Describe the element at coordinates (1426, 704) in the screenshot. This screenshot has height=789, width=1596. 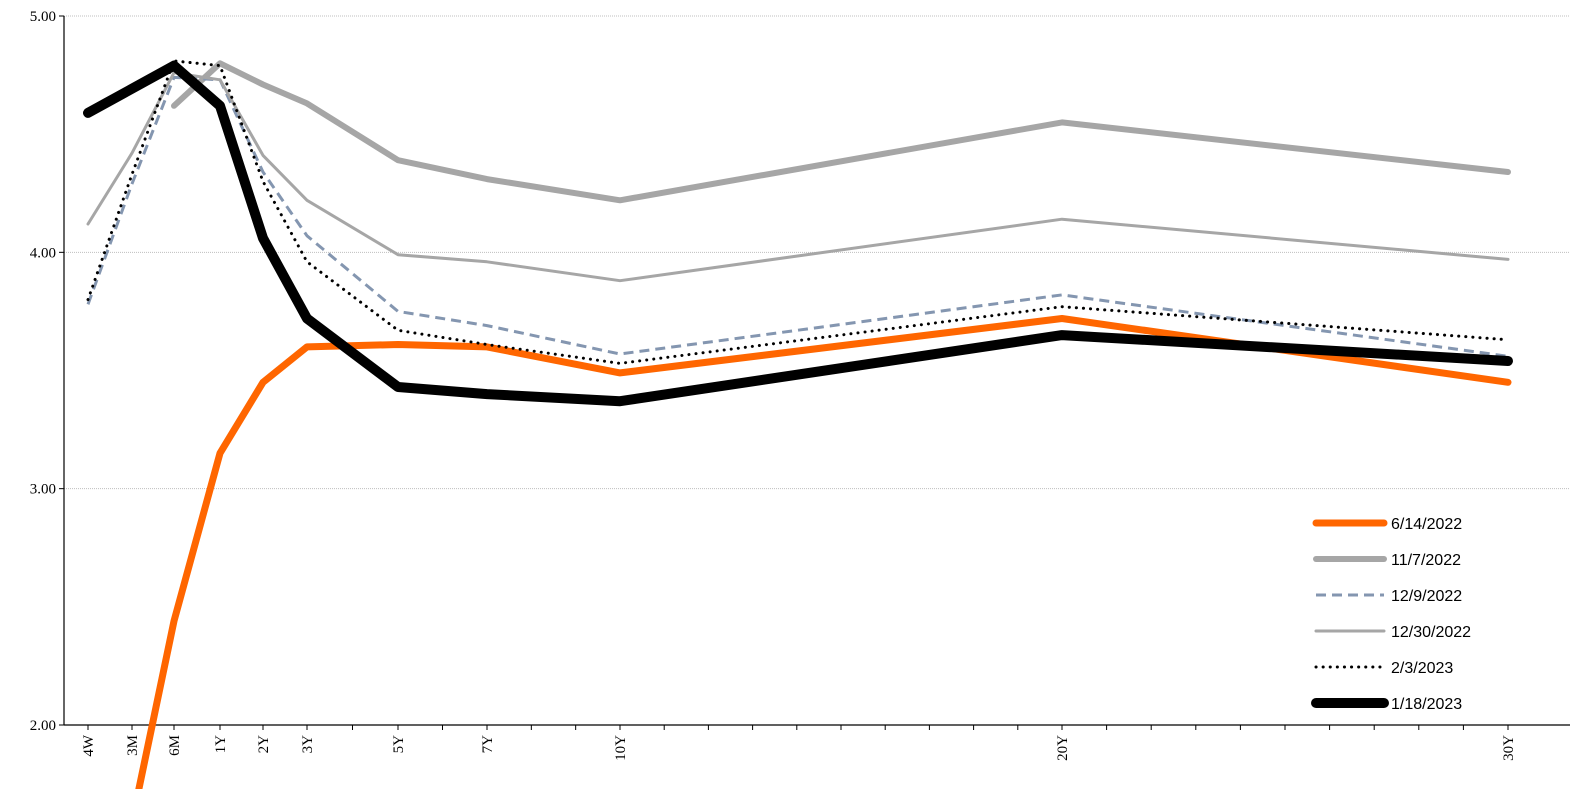
I see `legend-label-5: 1/18/2023` at that location.